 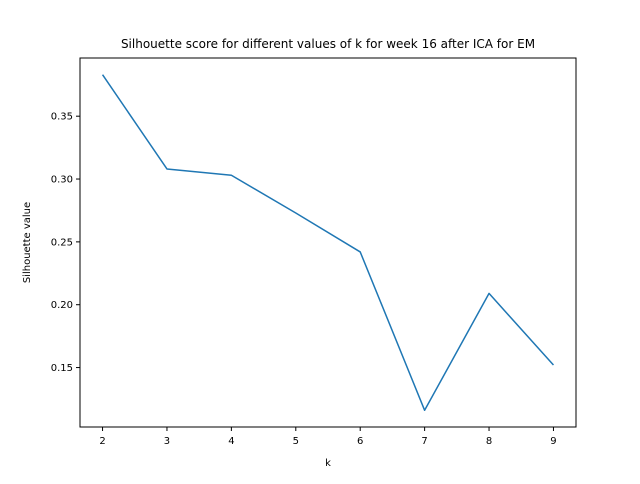 I want to click on y-tick-label: 0.25, so click(x=62, y=242).